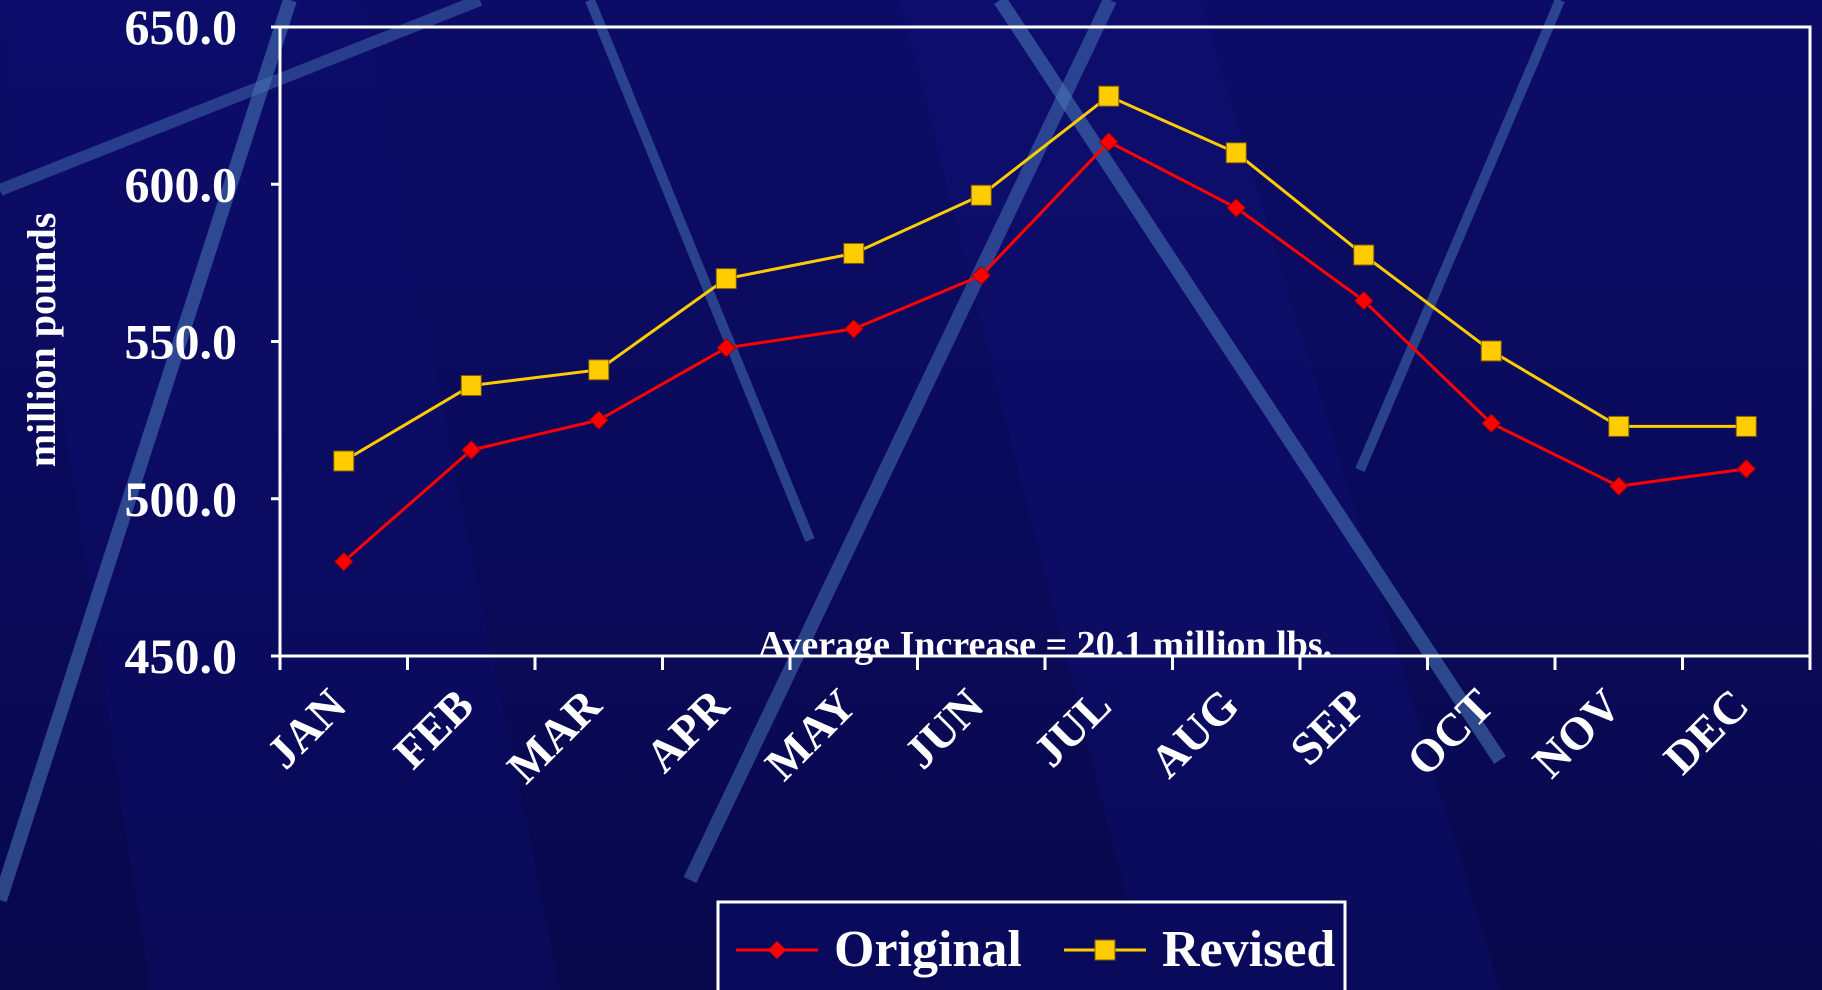 This screenshot has height=990, width=1822. Describe the element at coordinates (1194, 733) in the screenshot. I see `x-tick-label-aug: AUG` at that location.